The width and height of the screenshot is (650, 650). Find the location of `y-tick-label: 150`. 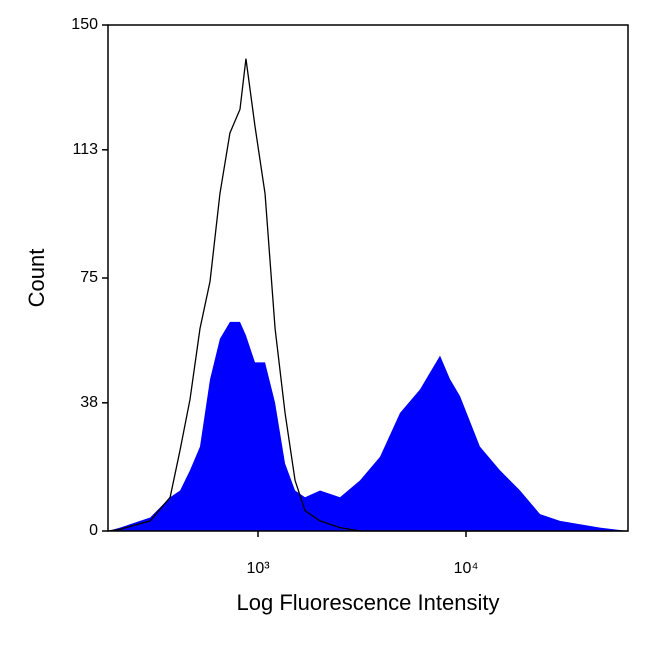

y-tick-label: 150 is located at coordinates (84, 24).